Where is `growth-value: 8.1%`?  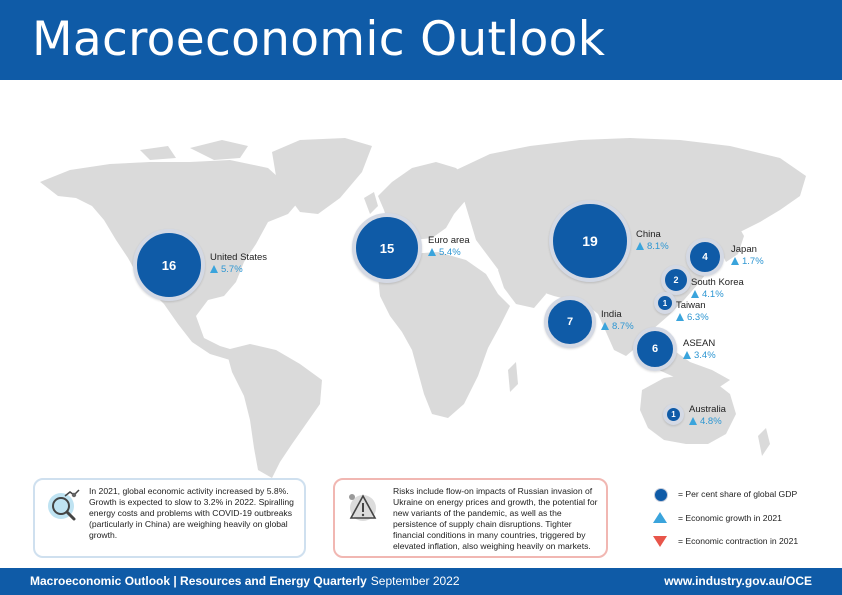
growth-value: 8.1% is located at coordinates (652, 247).